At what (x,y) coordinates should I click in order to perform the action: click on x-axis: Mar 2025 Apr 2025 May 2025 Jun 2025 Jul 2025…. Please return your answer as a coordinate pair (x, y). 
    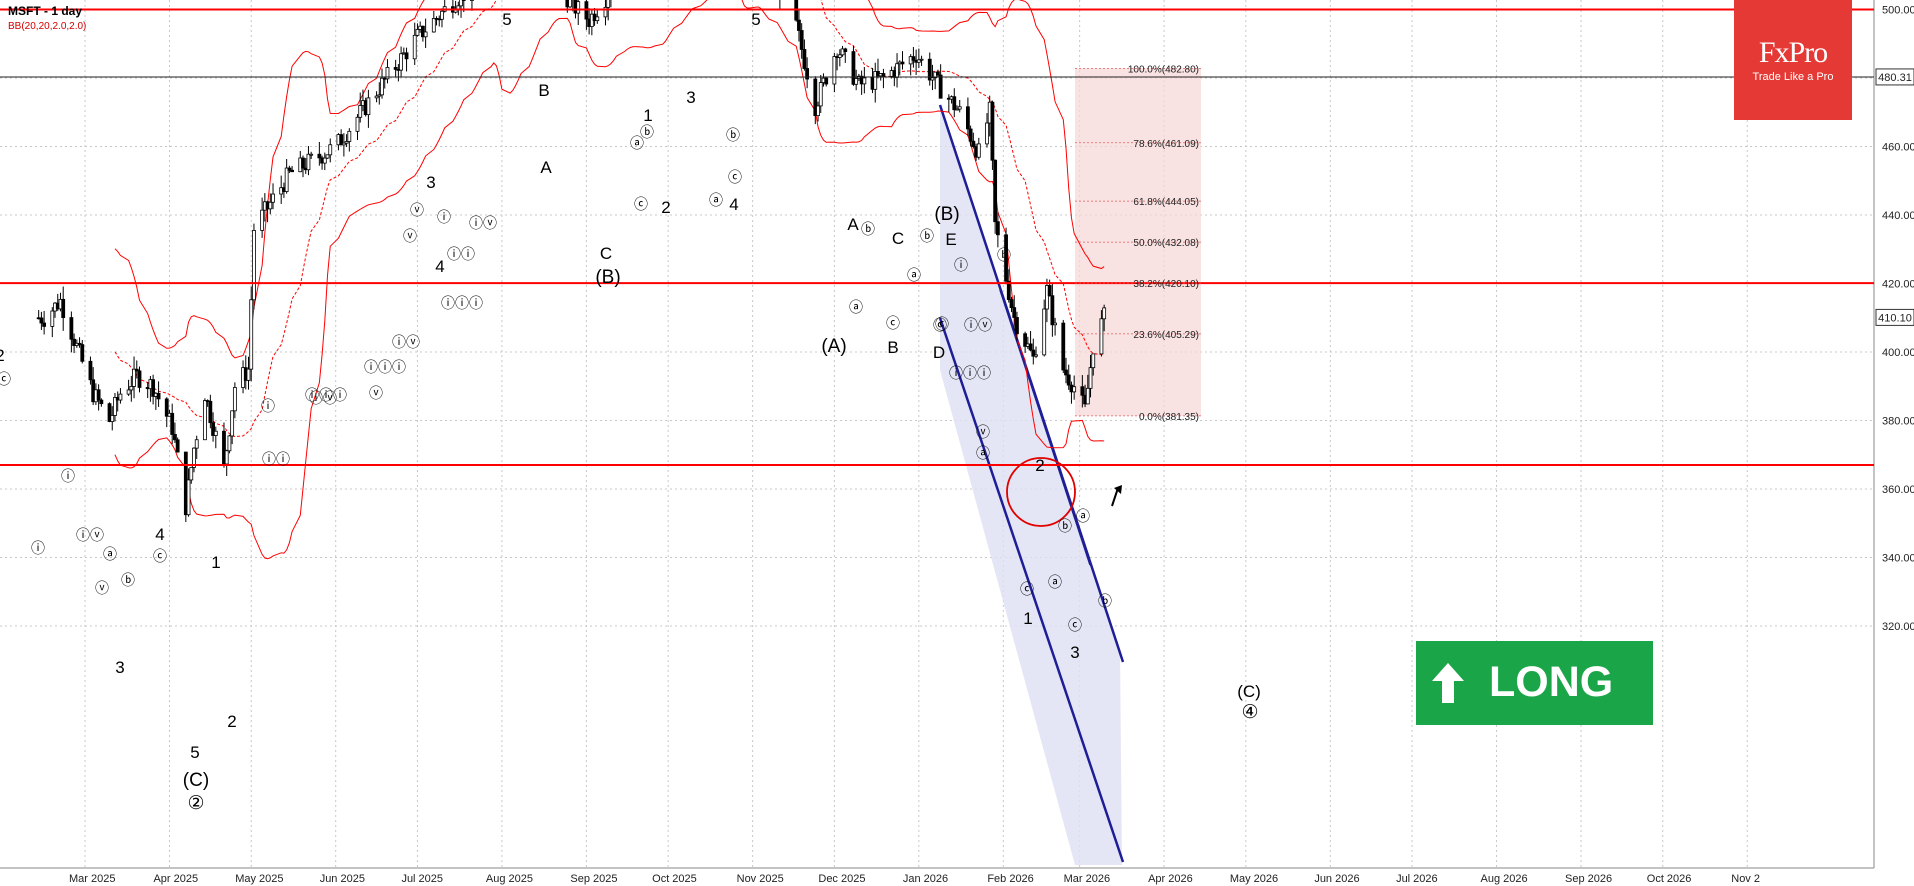
    Looking at the image, I should click on (914, 879).